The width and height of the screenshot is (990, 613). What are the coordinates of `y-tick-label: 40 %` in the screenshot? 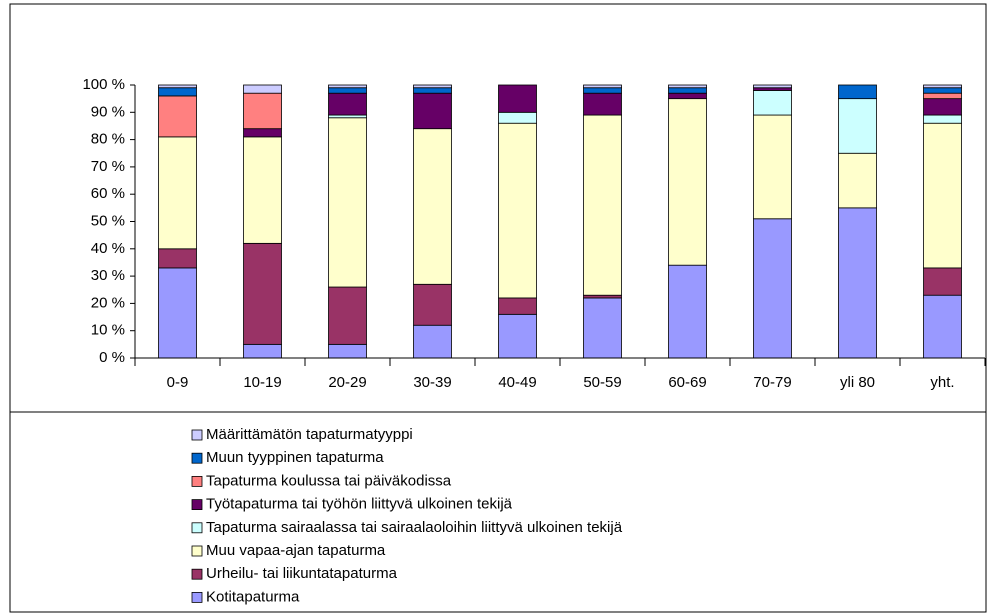 It's located at (108, 248).